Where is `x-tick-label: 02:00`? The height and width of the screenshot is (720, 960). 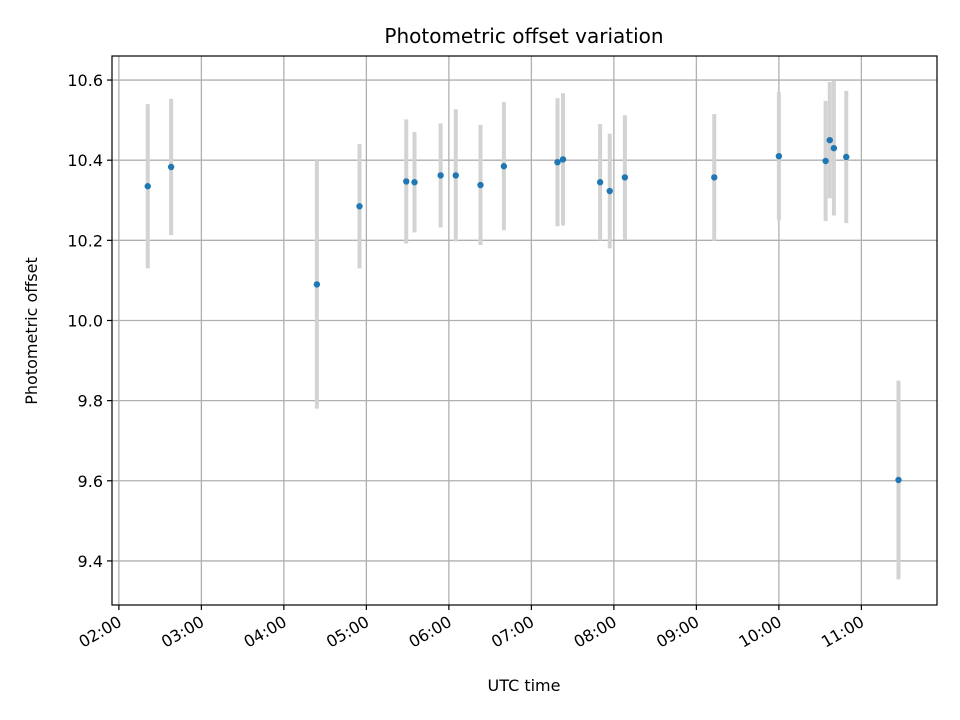 x-tick-label: 02:00 is located at coordinates (99, 632).